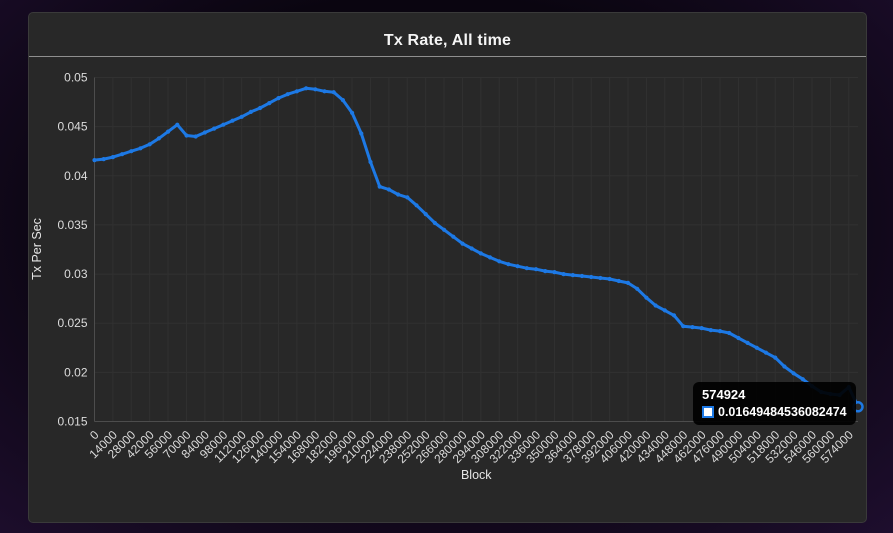 This screenshot has width=893, height=533. Describe the element at coordinates (447, 56) in the screenshot. I see `title-divider` at that location.